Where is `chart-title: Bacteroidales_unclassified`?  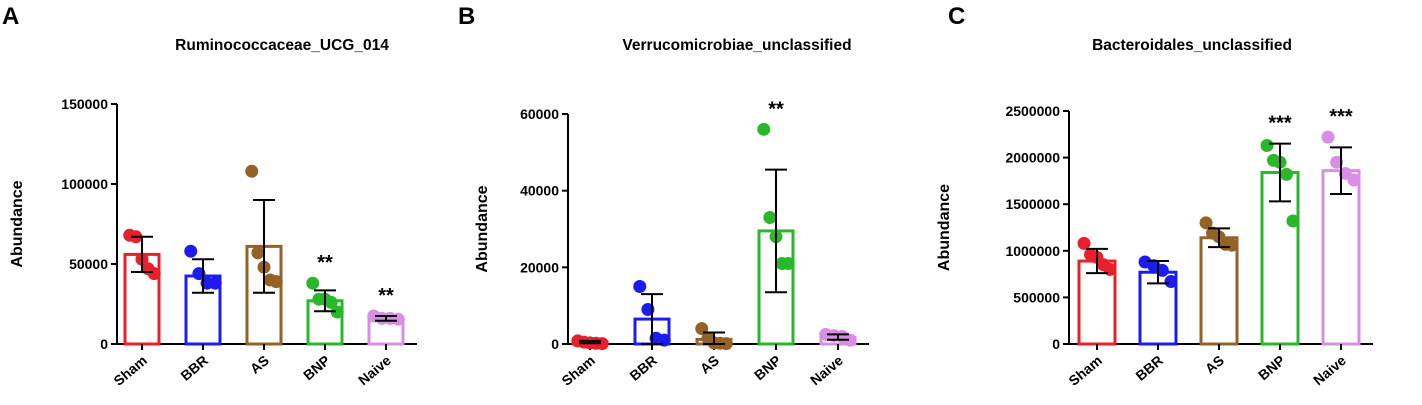 chart-title: Bacteroidales_unclassified is located at coordinates (1192, 45).